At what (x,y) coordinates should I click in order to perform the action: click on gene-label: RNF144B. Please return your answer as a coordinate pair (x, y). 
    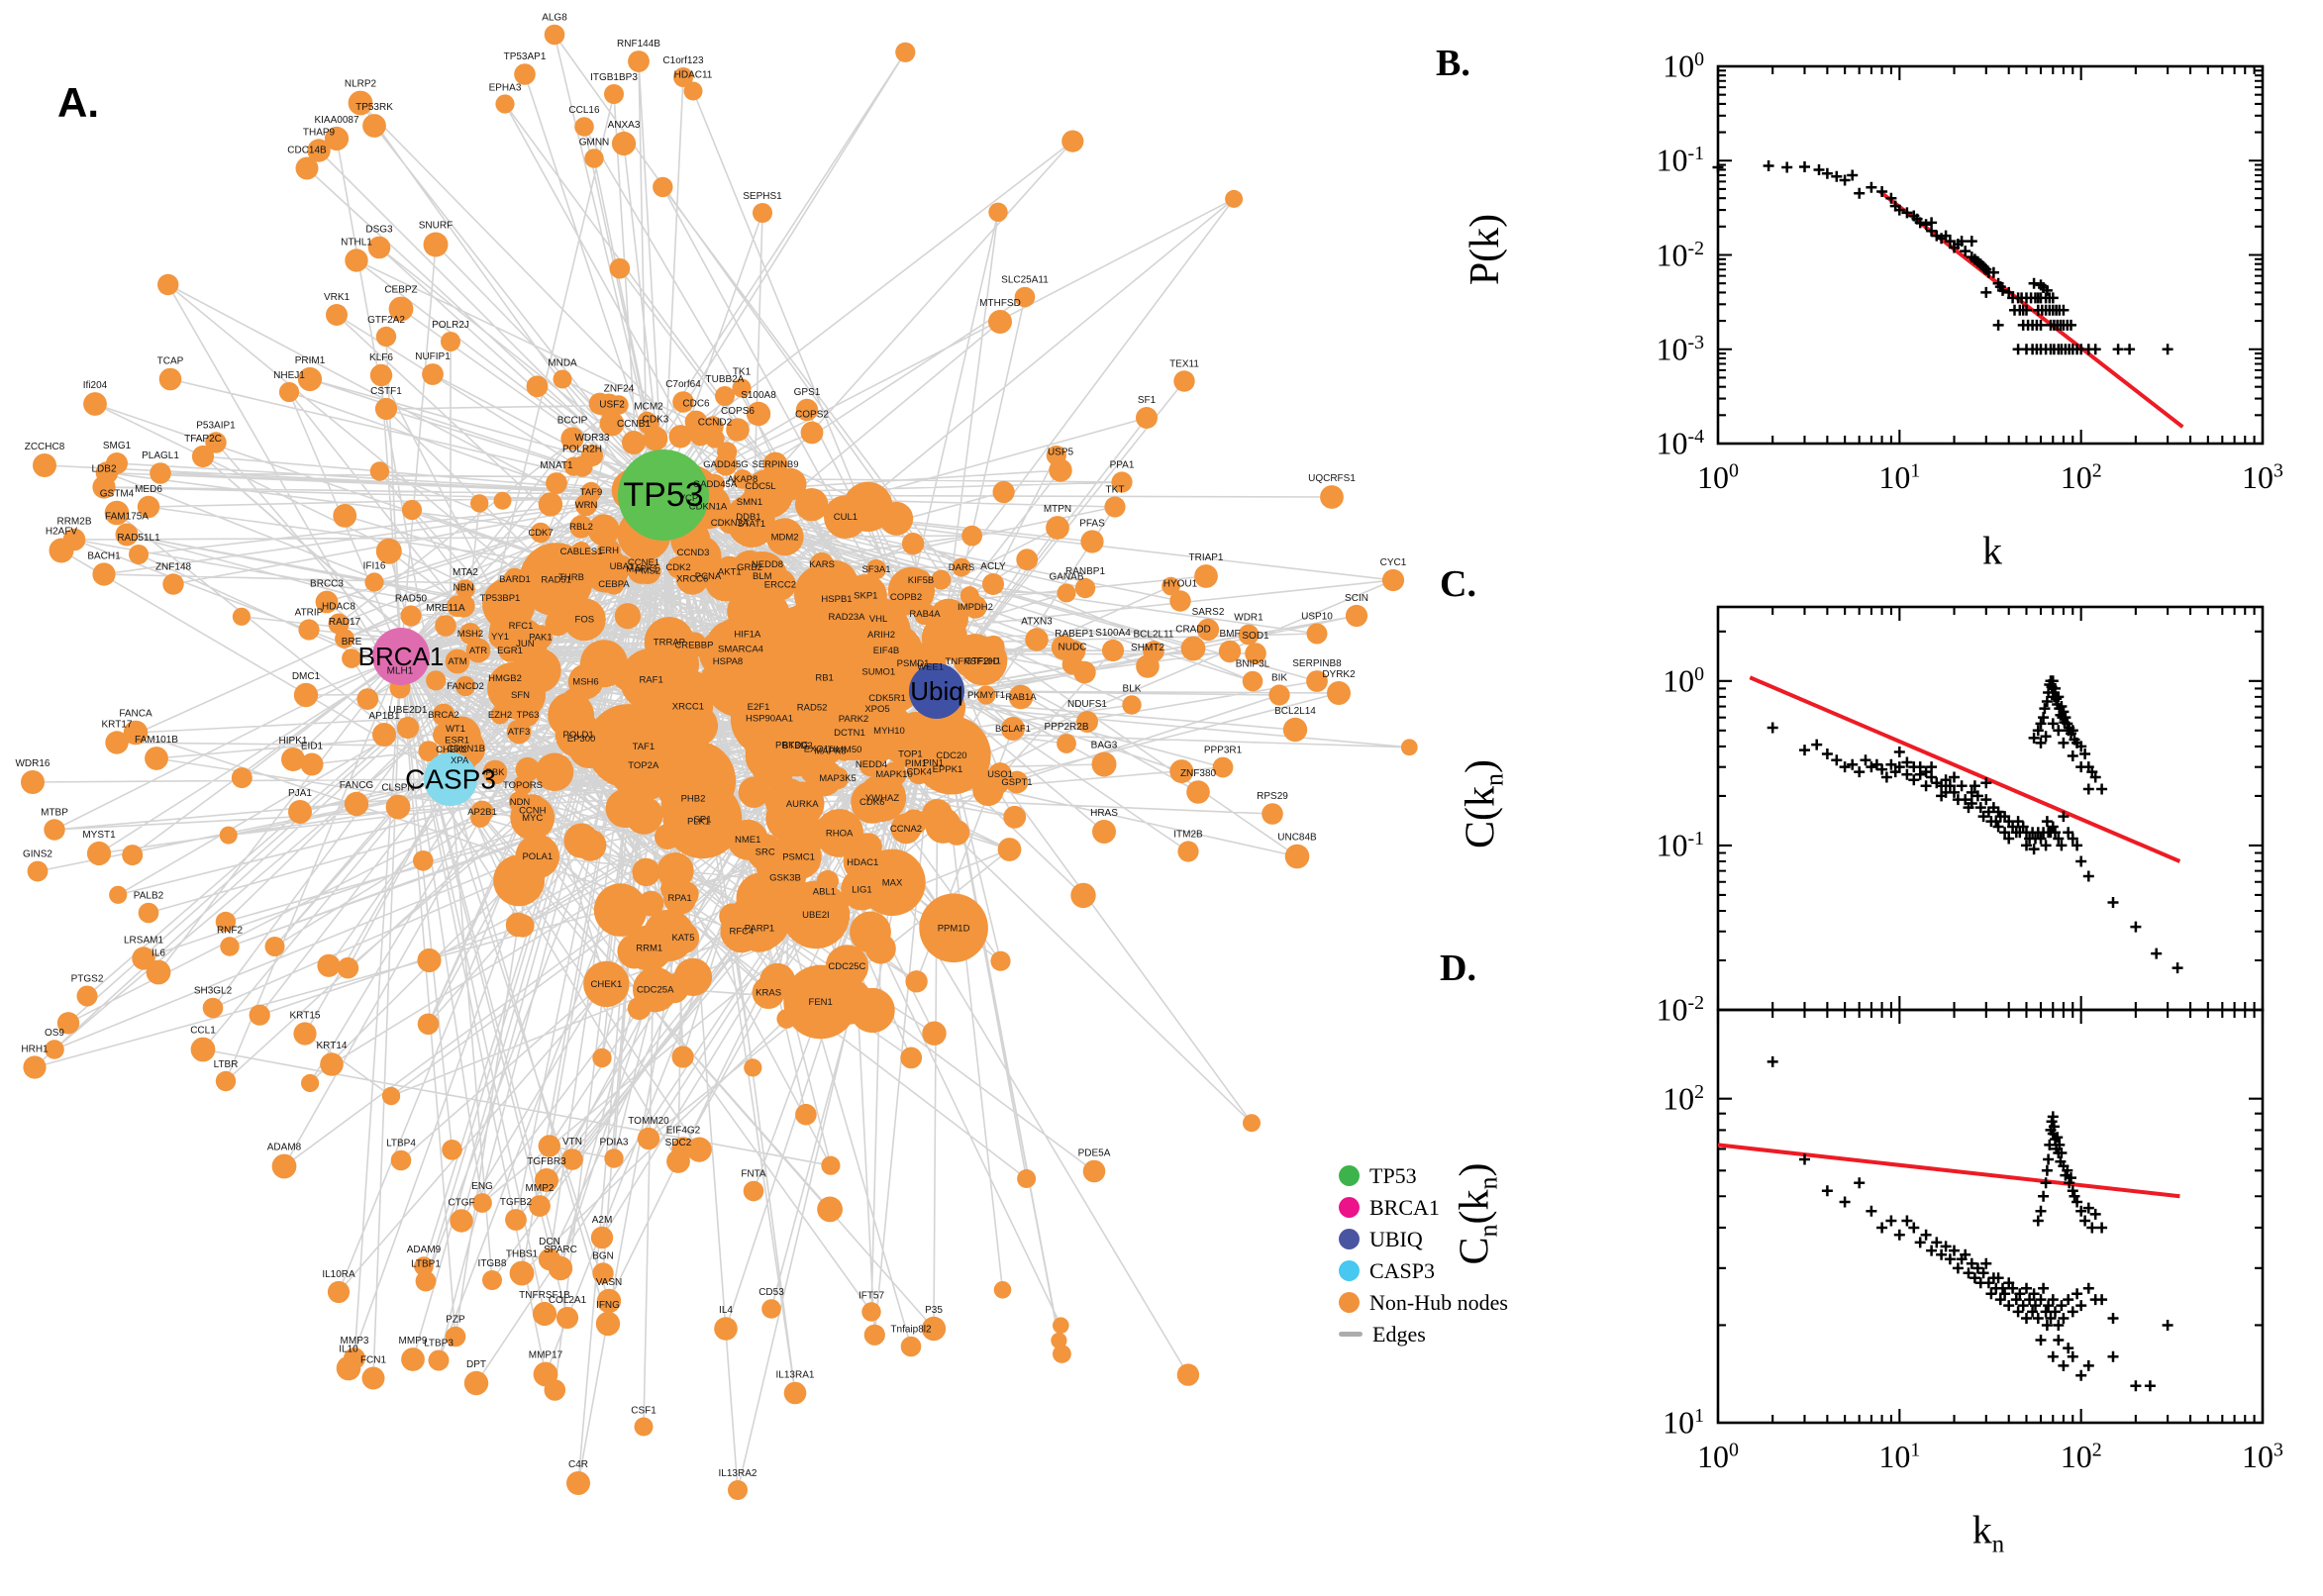
    Looking at the image, I should click on (639, 44).